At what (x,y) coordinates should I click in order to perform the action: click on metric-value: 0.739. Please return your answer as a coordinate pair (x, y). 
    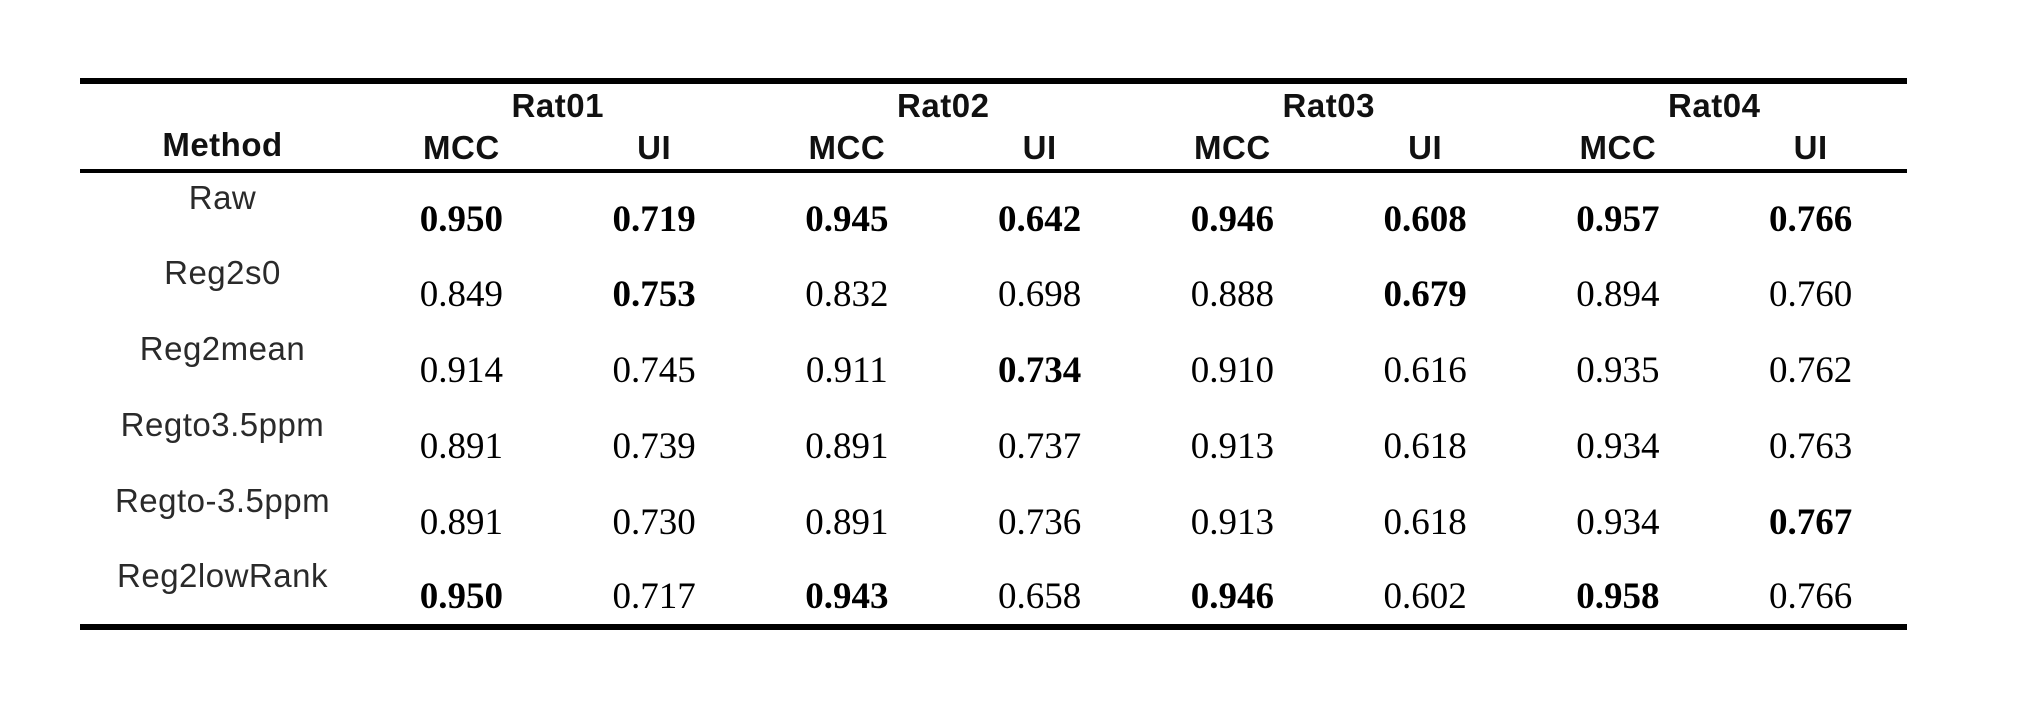
    Looking at the image, I should click on (654, 446).